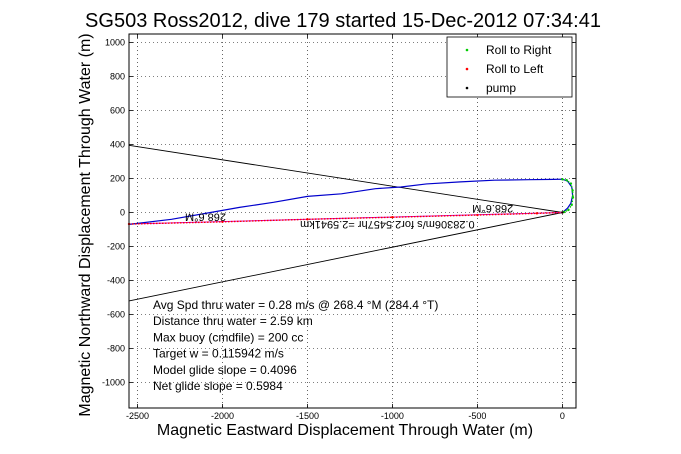 The width and height of the screenshot is (681, 454). What do you see at coordinates (562, 416) in the screenshot?
I see `x-tick-label: 0` at bounding box center [562, 416].